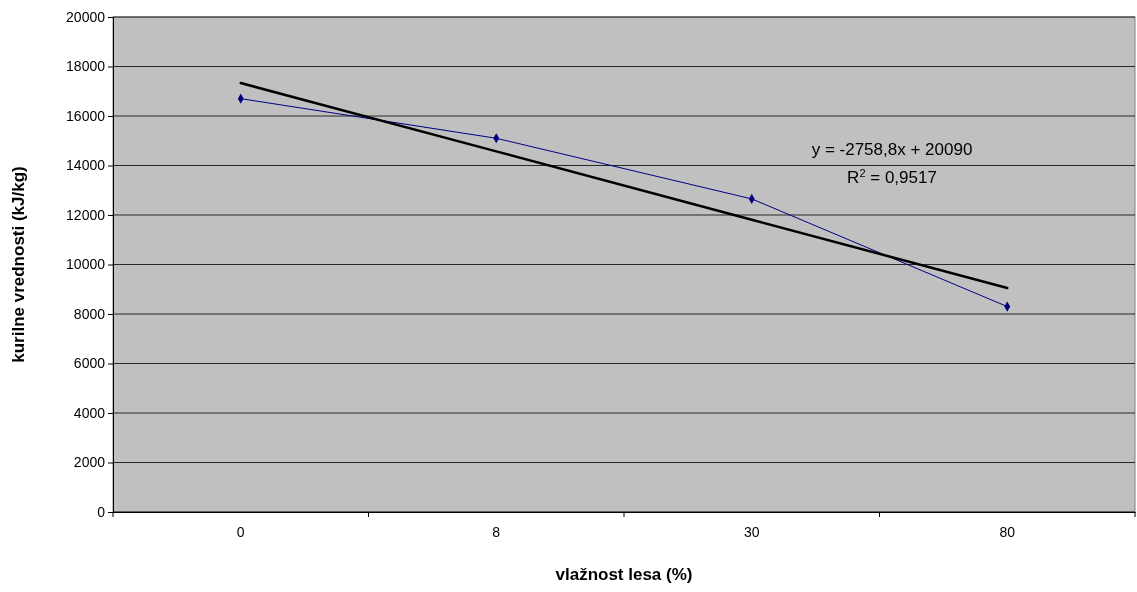 The image size is (1137, 592). I want to click on y-tick-label: 8000, so click(89, 313).